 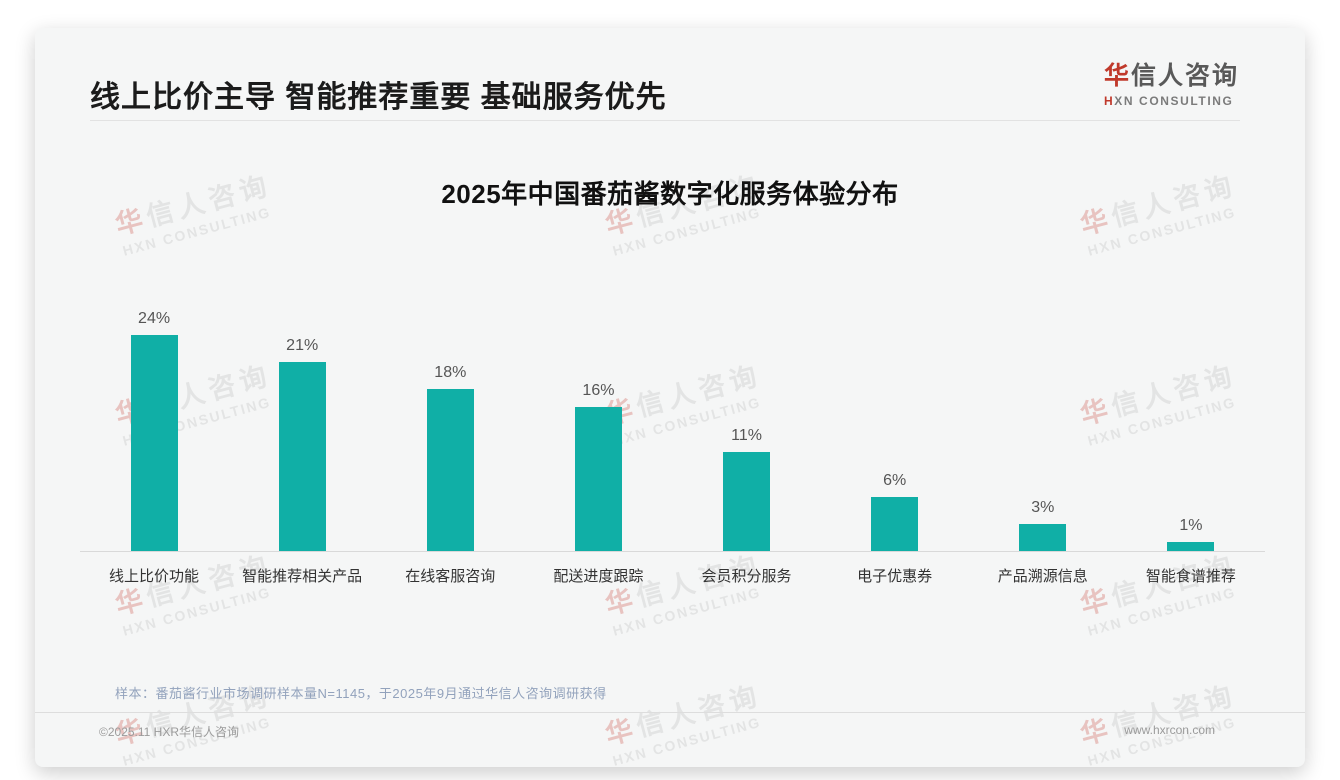 I want to click on bar-column: 6%, so click(x=895, y=426).